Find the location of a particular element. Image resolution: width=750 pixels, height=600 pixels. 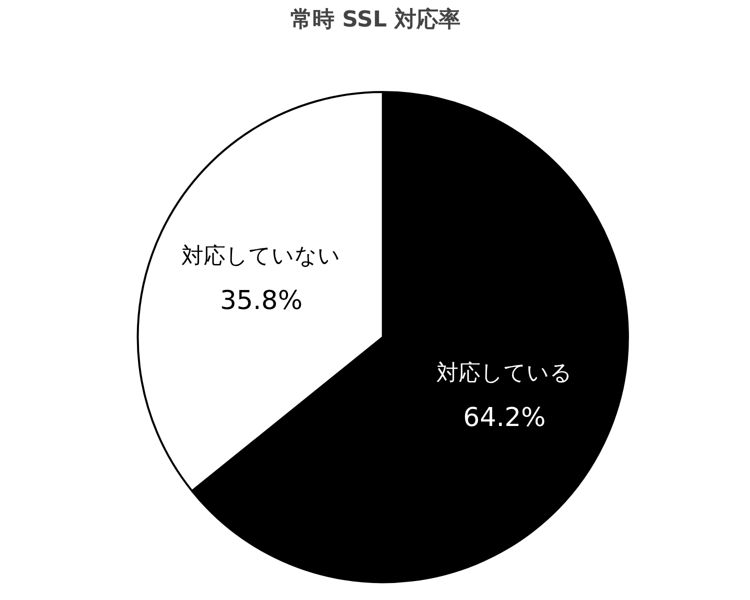

chart-title: 常時 SSL 対応率 is located at coordinates (375, 19).